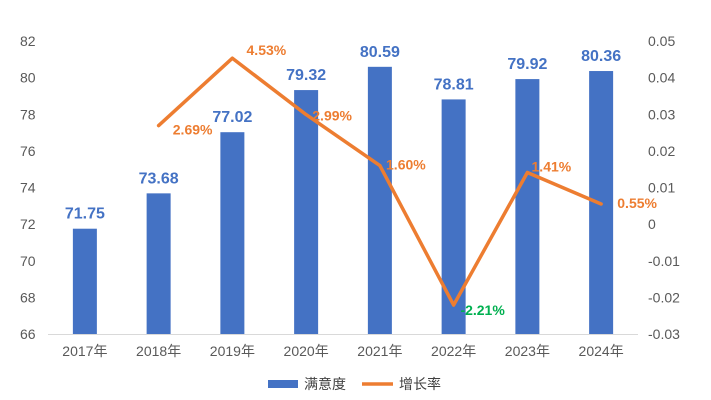  I want to click on legend-bar-label: 满意度, so click(325, 384).